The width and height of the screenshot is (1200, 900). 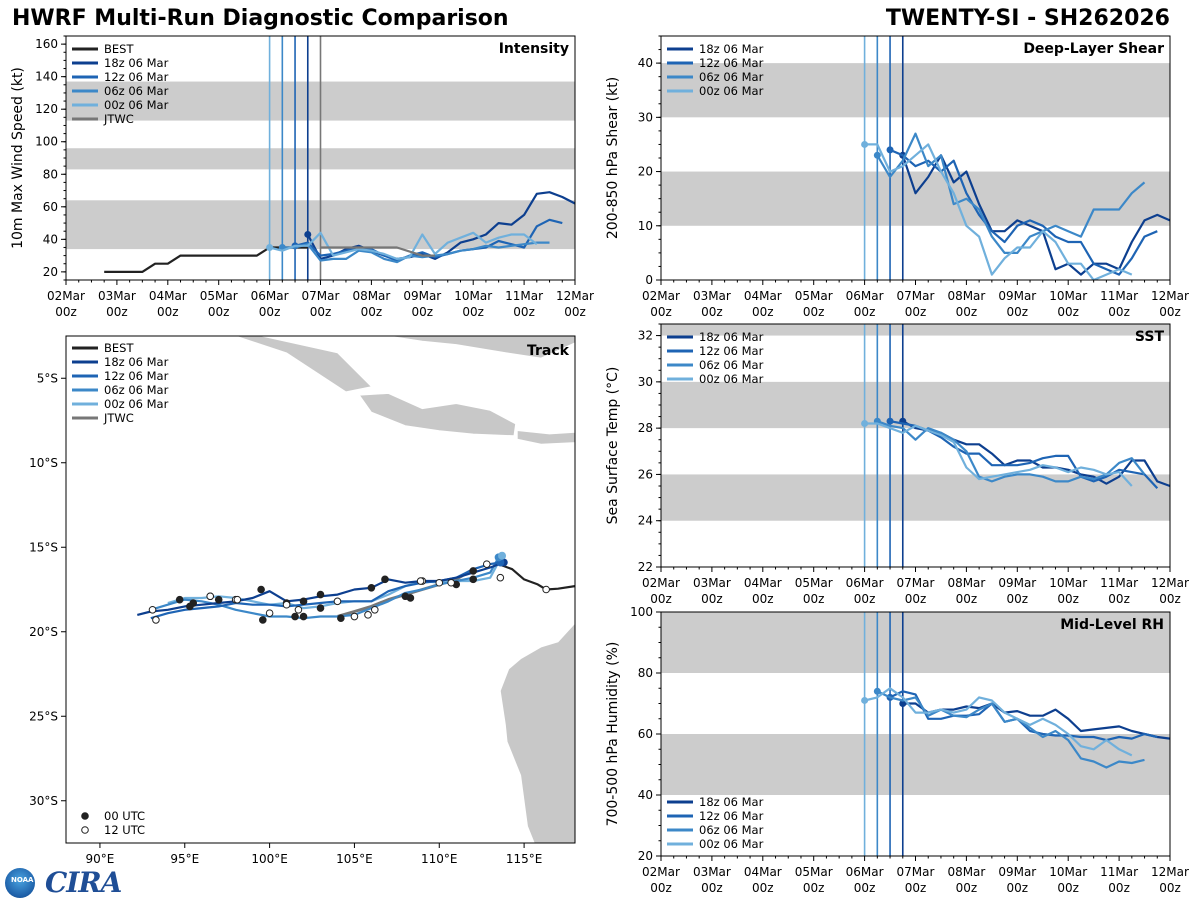 I want to click on australia-land, so click(x=537, y=732).